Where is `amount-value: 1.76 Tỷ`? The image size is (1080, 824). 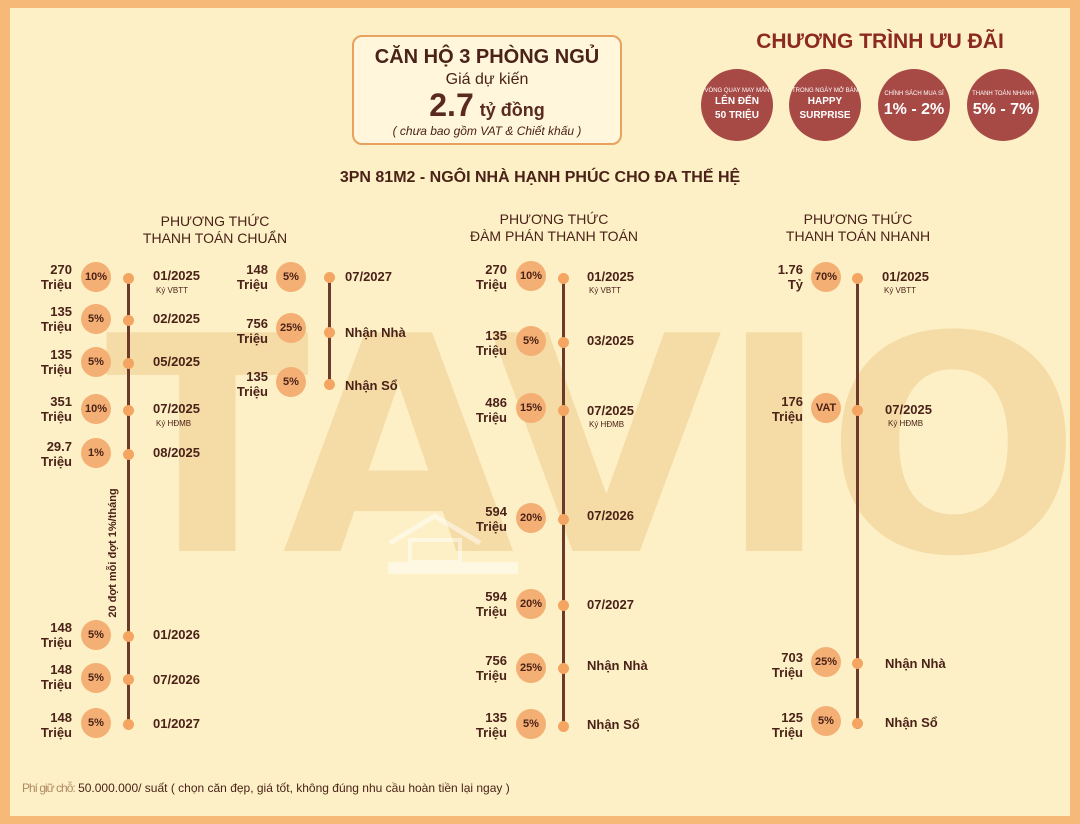
amount-value: 1.76 Tỷ is located at coordinates (790, 277).